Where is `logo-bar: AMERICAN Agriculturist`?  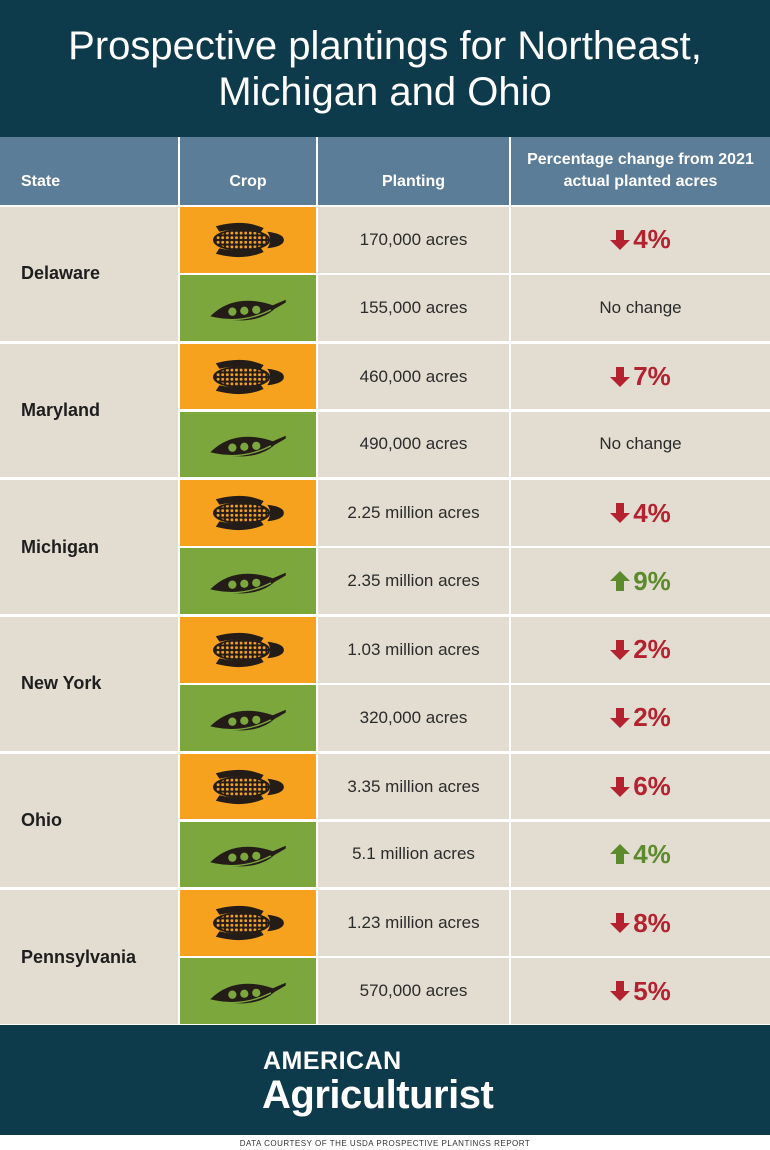
logo-bar: AMERICAN Agriculturist is located at coordinates (385, 1080).